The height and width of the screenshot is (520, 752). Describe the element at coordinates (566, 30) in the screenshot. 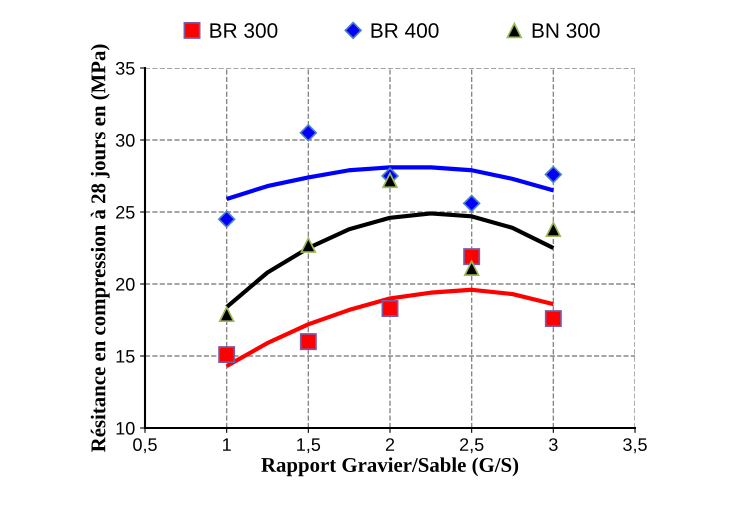

I see `legend-label: BN 300` at that location.